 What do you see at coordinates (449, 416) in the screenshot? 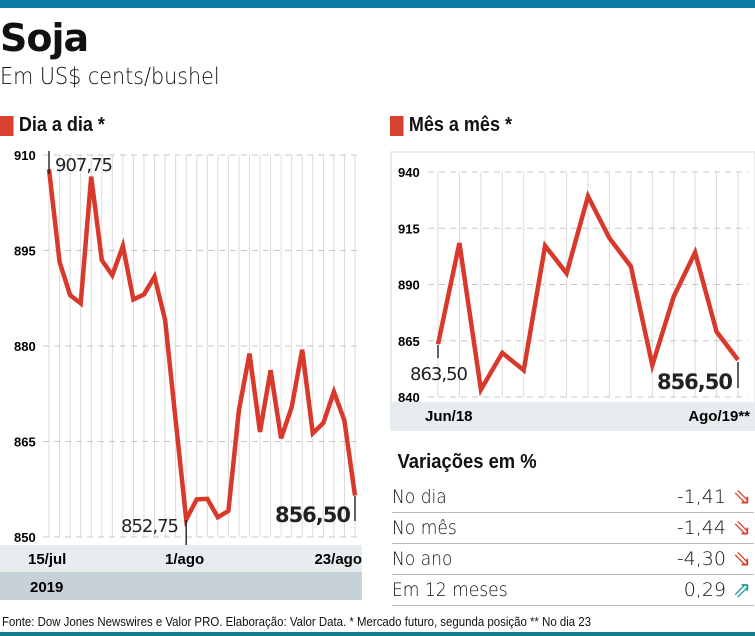
I see `x-tick-label: Jun/18` at bounding box center [449, 416].